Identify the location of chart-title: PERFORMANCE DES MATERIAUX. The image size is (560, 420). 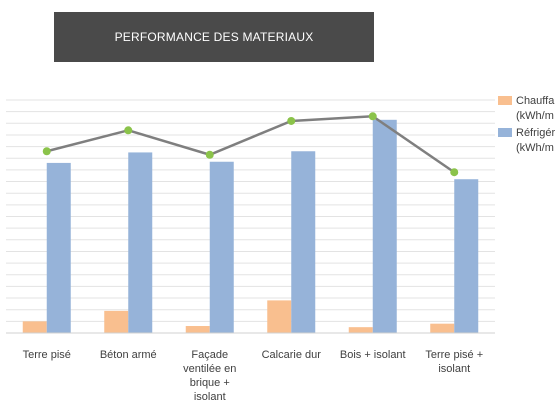
(214, 37).